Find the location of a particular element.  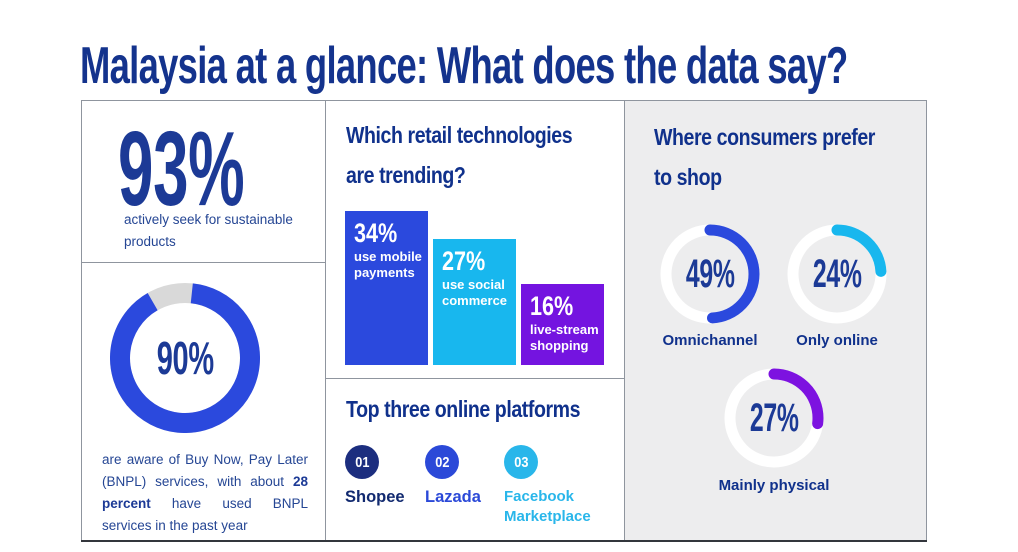

bnpl-donut-chart: 90% is located at coordinates (185, 358).